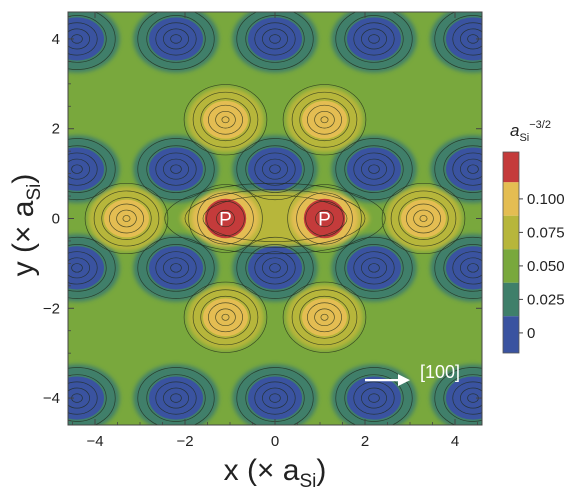 The width and height of the screenshot is (581, 490). I want to click on direction-arrowhead, so click(404, 380).